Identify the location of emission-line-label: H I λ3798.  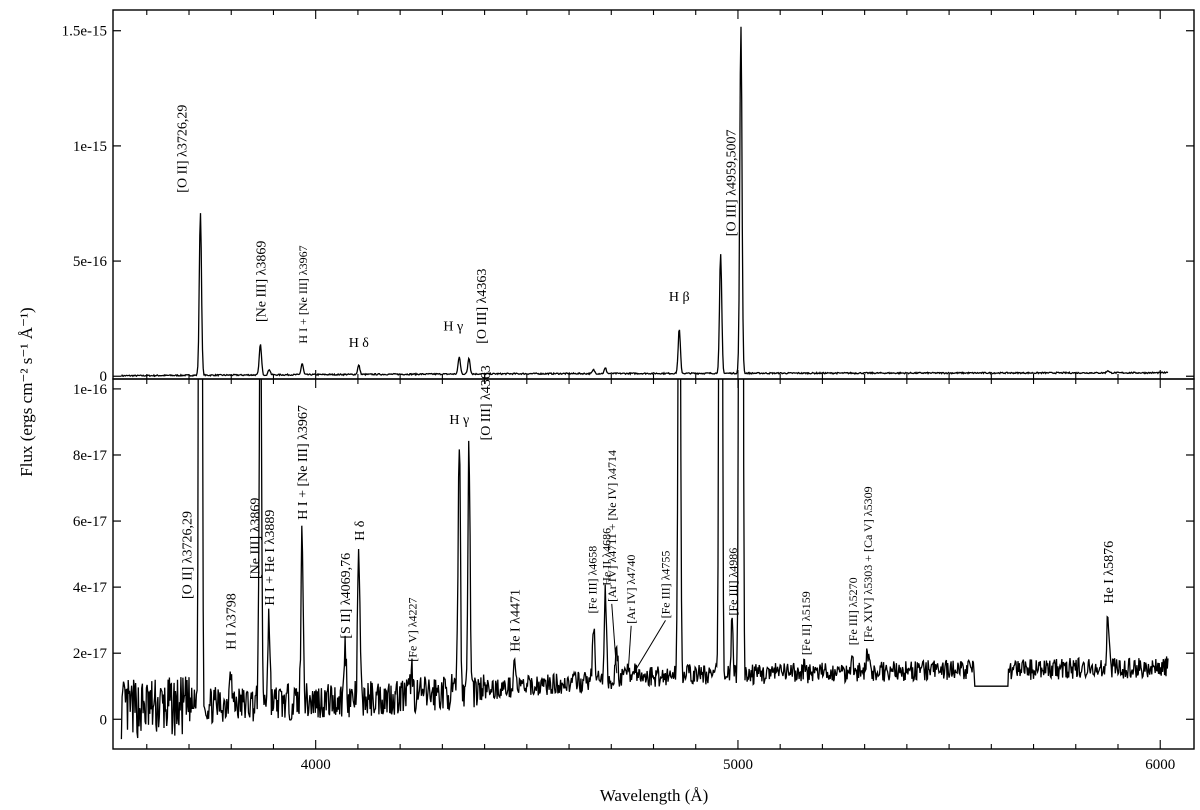
(231, 621).